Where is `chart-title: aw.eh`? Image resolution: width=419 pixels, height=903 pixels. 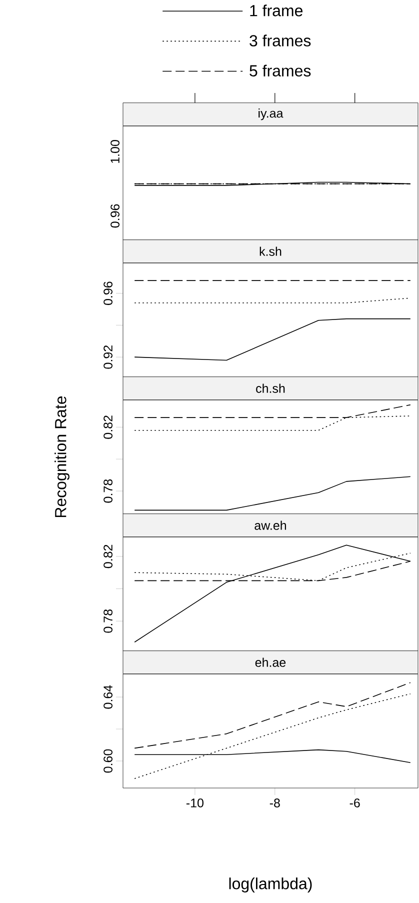
chart-title: aw.eh is located at coordinates (270, 525).